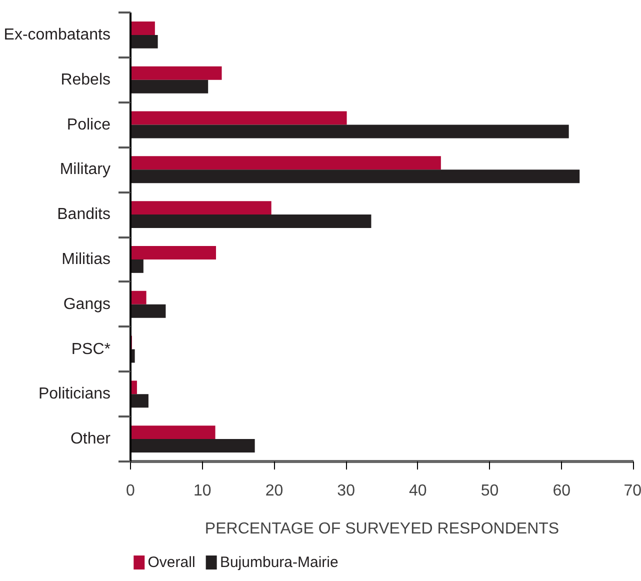 The image size is (641, 581). Describe the element at coordinates (418, 491) in the screenshot. I see `x-tick-label: 40` at that location.